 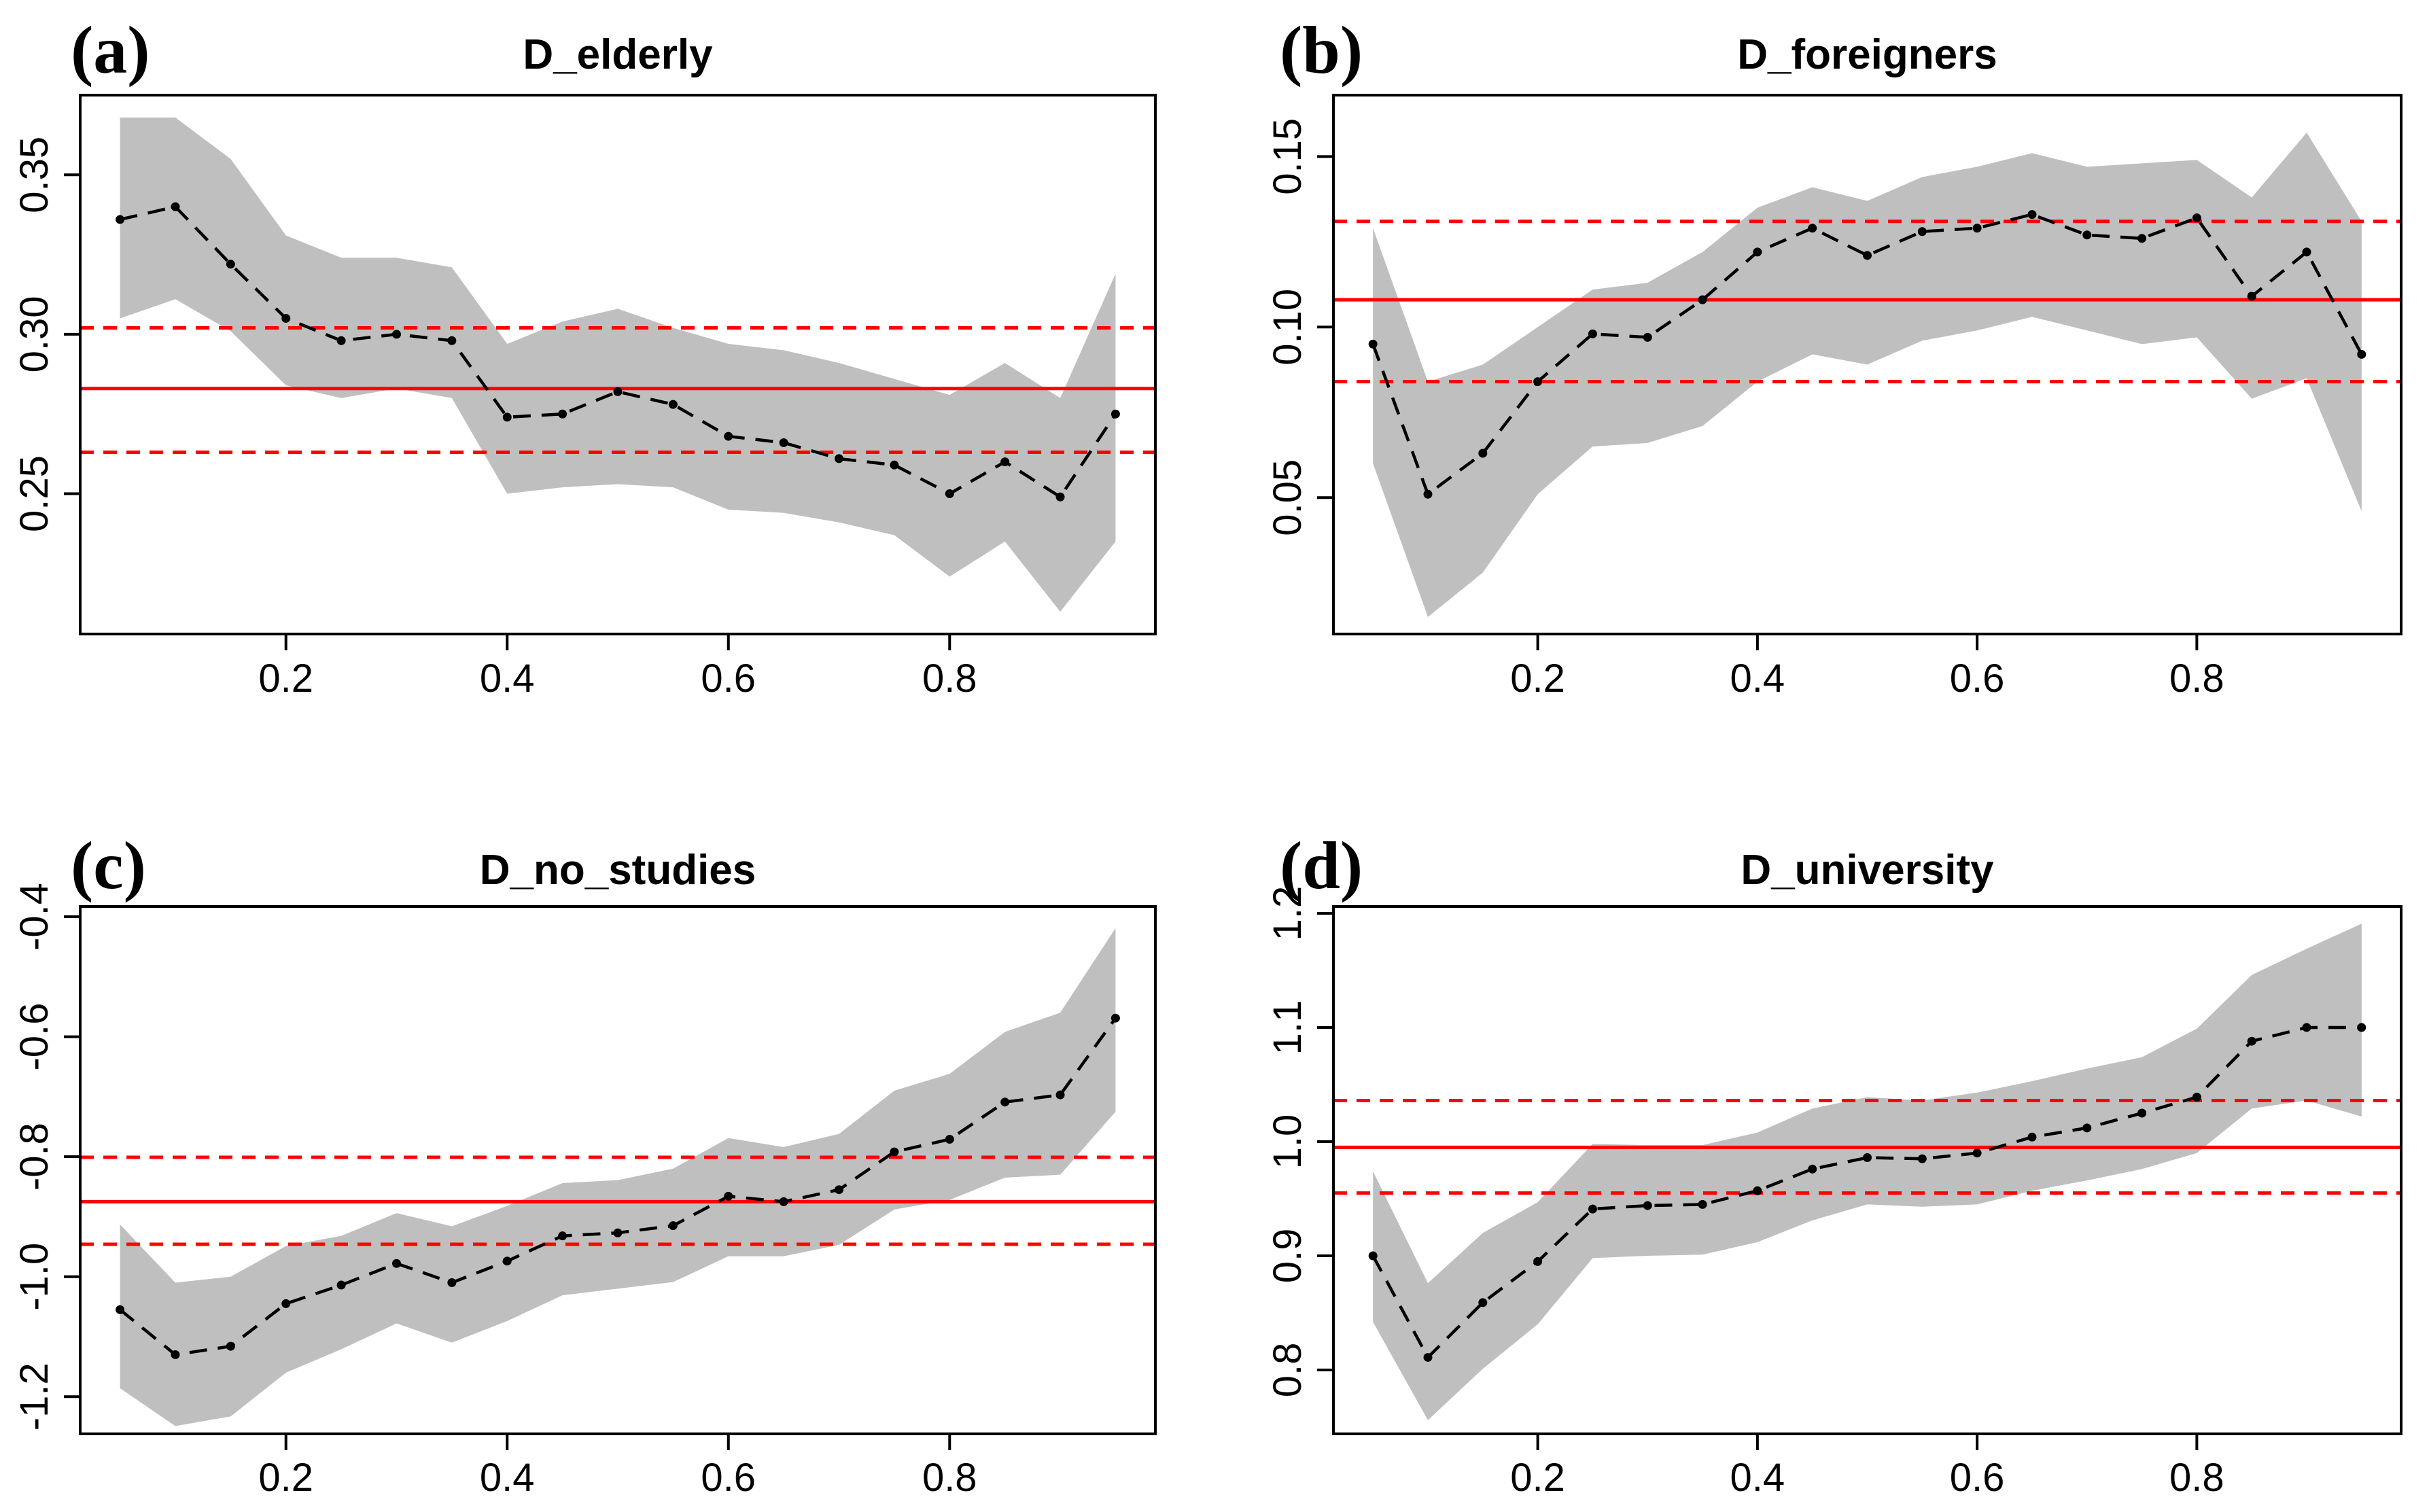 I want to click on svg-text: -0.6, so click(x=34, y=1037).